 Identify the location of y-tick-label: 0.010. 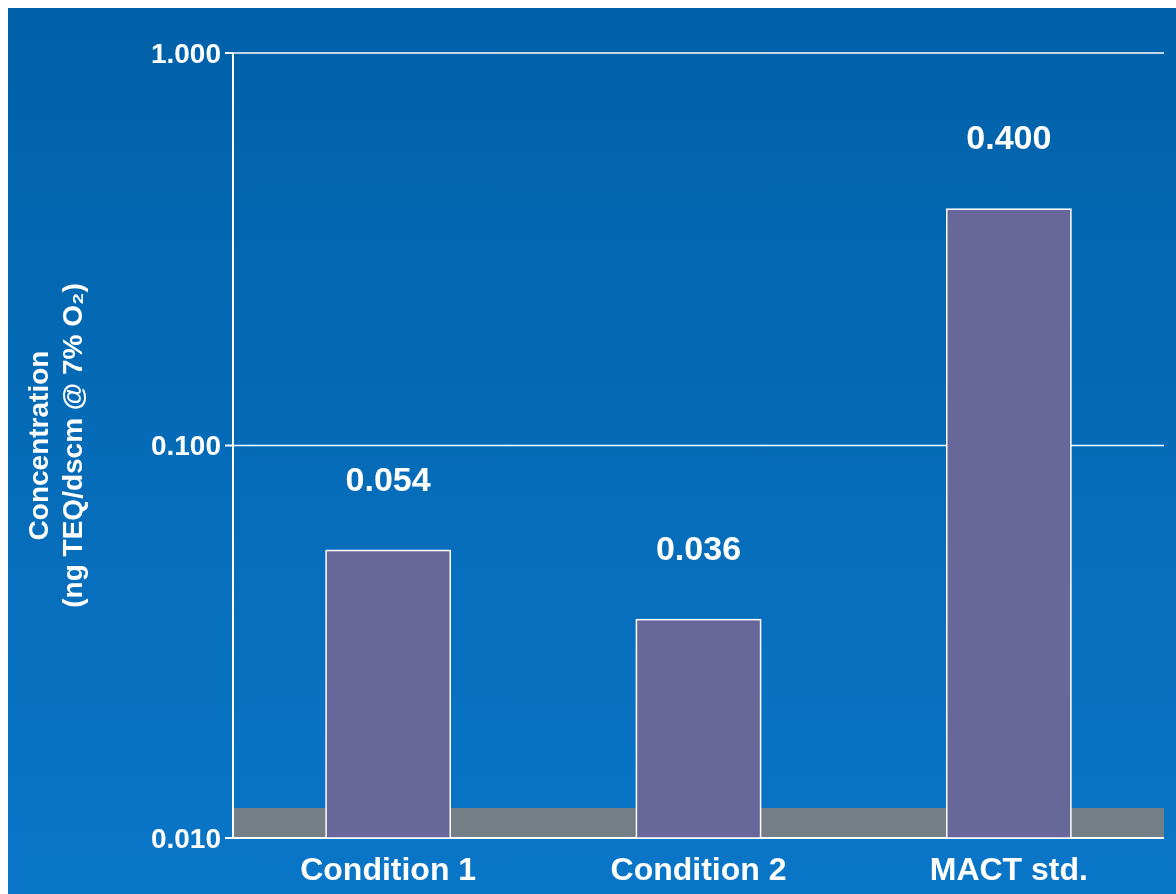
(185, 838).